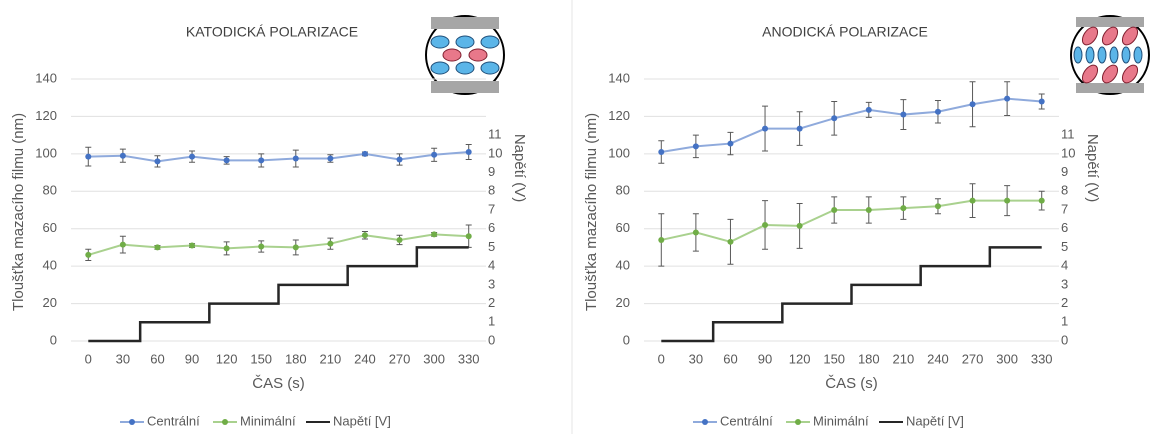 The width and height of the screenshot is (1150, 434). Describe the element at coordinates (491, 246) in the screenshot. I see `y2-tick-label: 5` at that location.